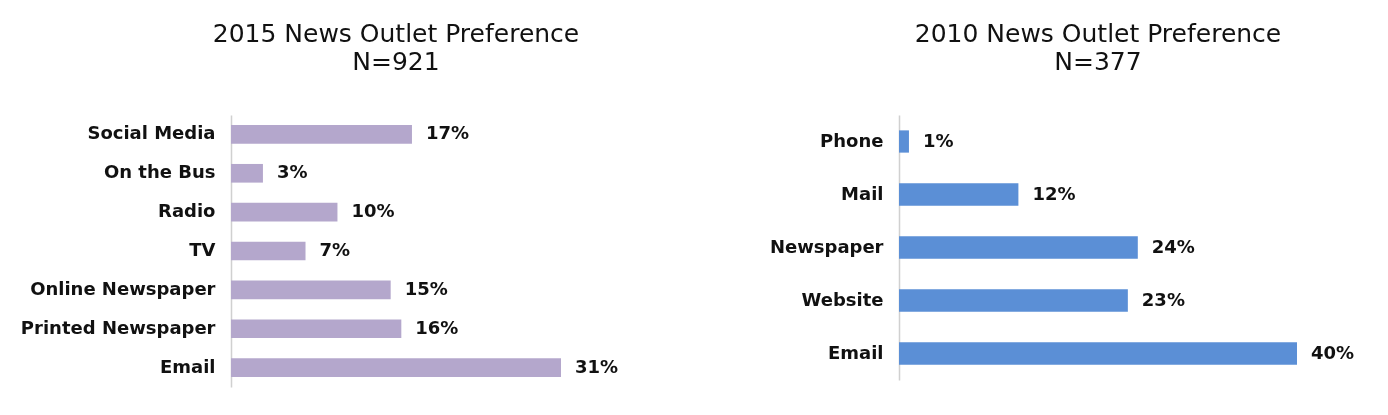 This screenshot has height=415, width=1388. What do you see at coordinates (1333, 352) in the screenshot?
I see `data-label: 40%` at bounding box center [1333, 352].